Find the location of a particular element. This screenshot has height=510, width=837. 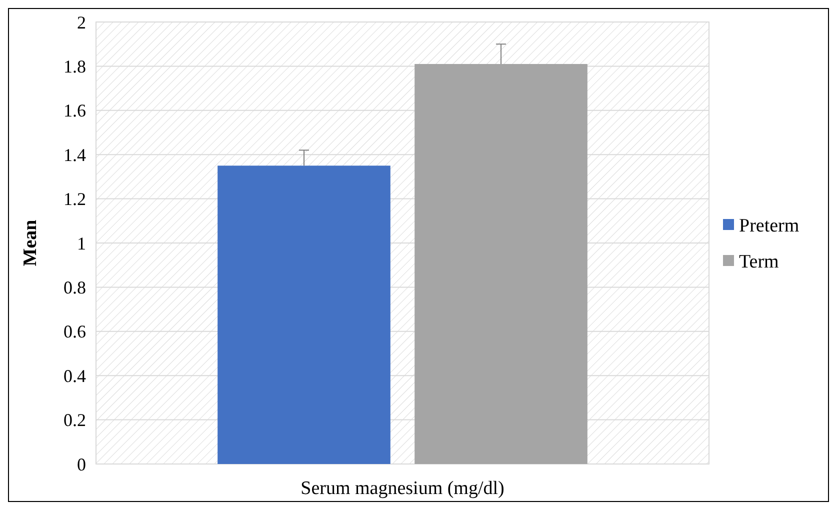

legend-label: Term is located at coordinates (759, 262).